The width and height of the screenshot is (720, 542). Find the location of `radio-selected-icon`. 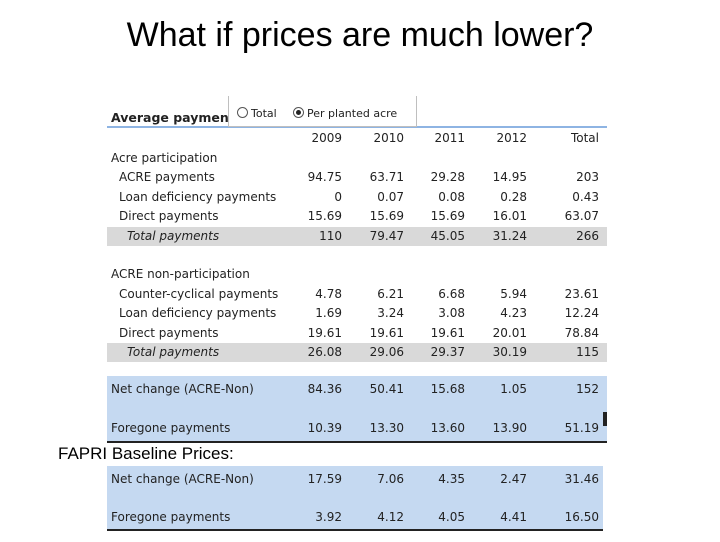

radio-selected-icon is located at coordinates (298, 112).